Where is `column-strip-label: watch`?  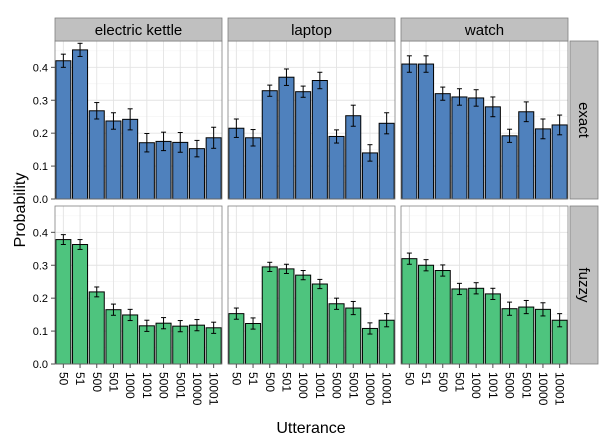
column-strip-label: watch is located at coordinates (484, 30).